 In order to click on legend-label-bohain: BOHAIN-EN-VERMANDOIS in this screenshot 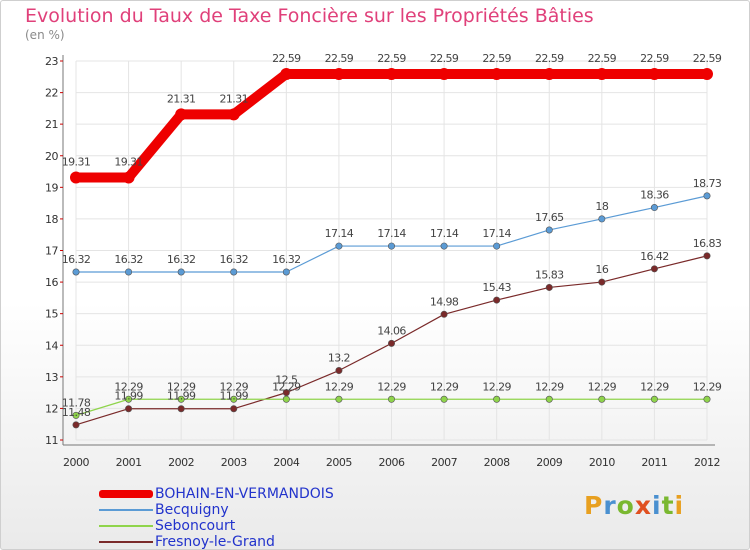, I will do `click(244, 494)`.